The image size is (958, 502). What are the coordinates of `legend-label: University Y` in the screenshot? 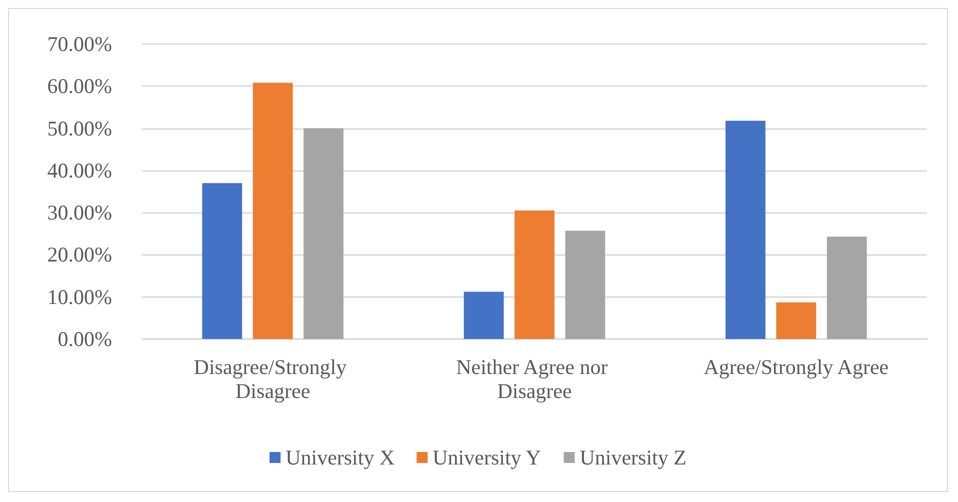 It's located at (486, 458).